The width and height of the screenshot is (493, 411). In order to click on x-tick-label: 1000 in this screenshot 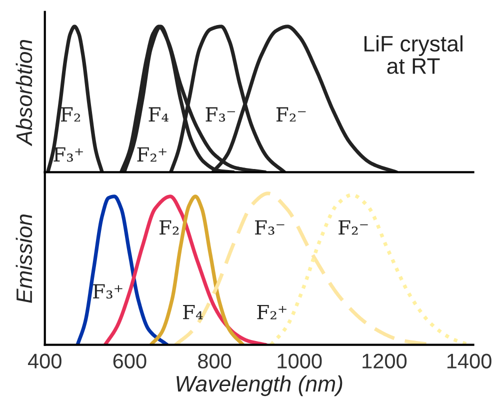, I will do `click(300, 361)`.